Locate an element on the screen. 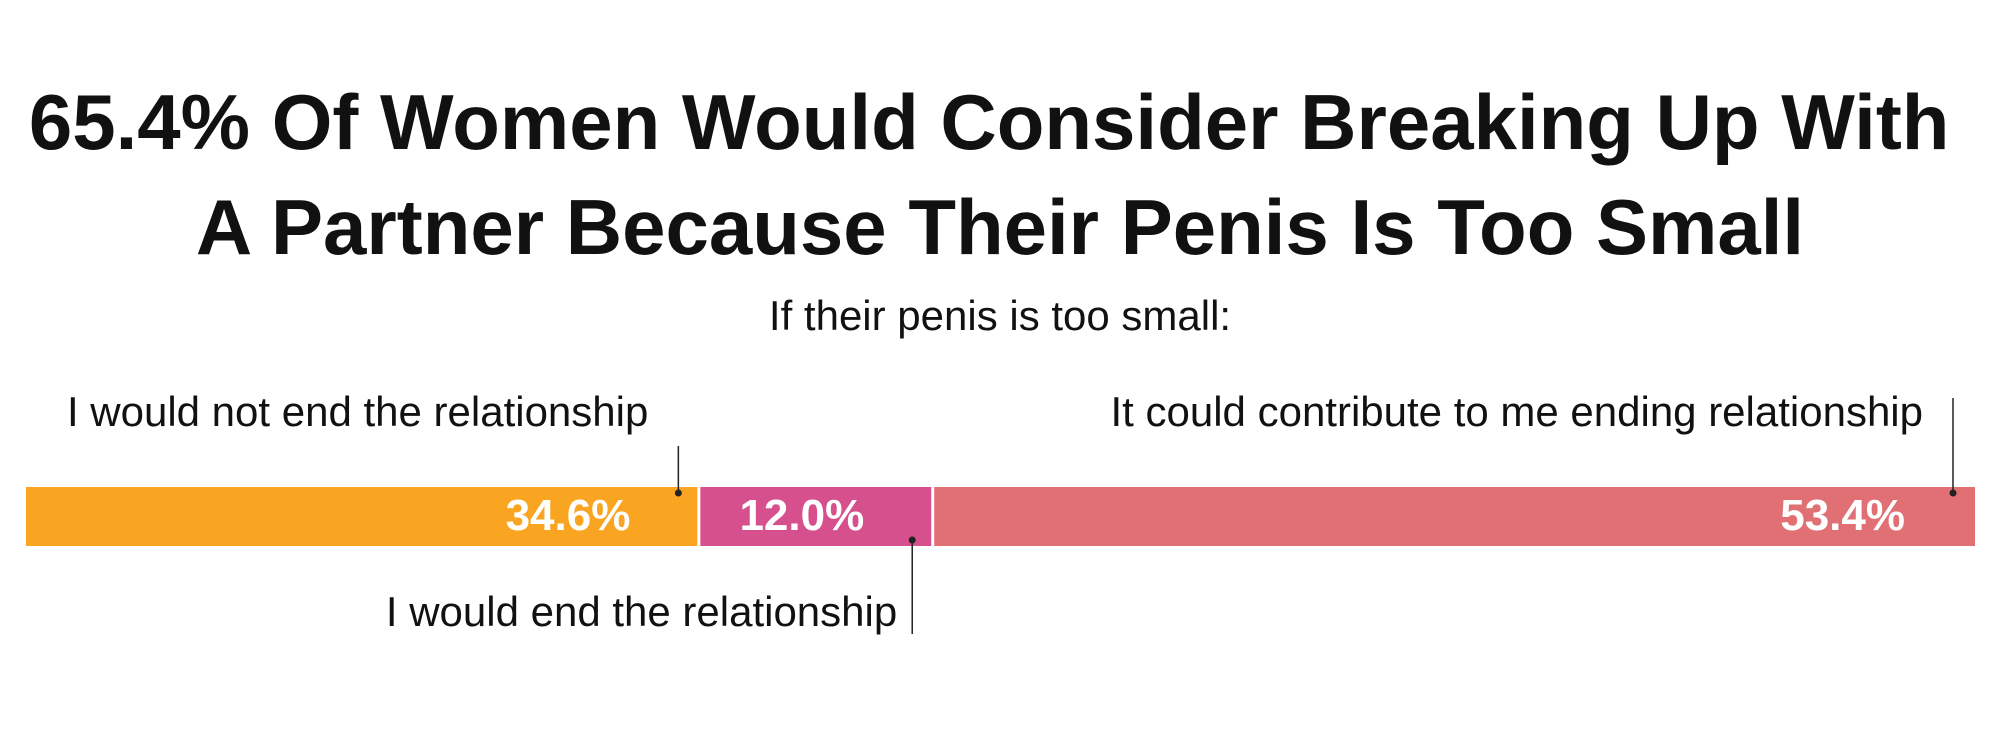 This screenshot has width=2000, height=735. value-label: 34.6% is located at coordinates (568, 515).